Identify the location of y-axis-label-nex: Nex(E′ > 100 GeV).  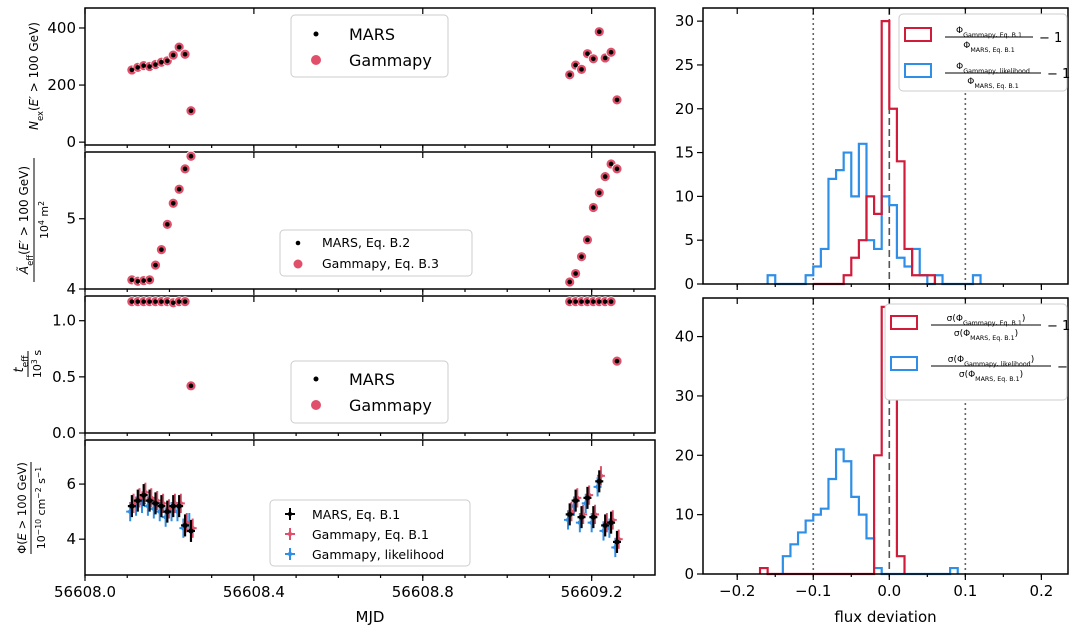
(36, 76).